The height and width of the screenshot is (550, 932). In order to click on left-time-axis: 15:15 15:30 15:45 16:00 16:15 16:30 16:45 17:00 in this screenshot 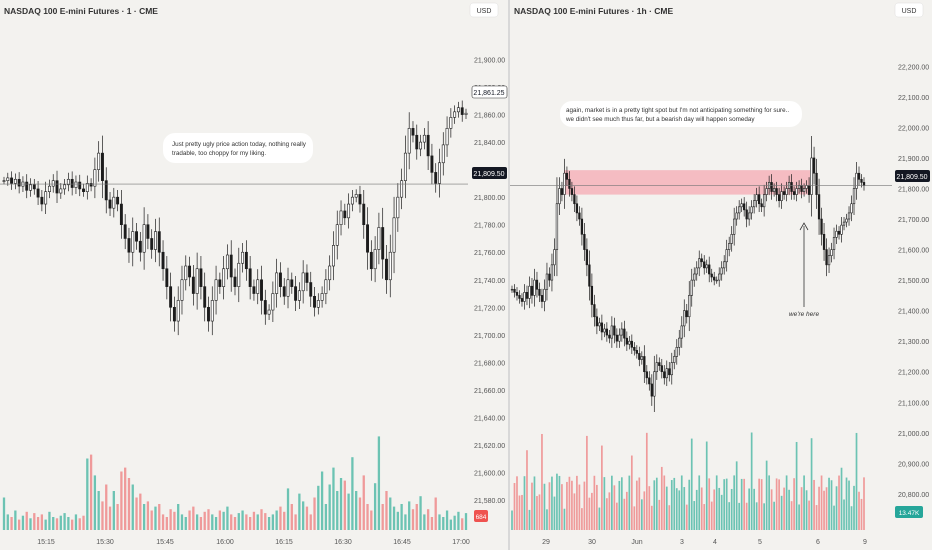, I will do `click(253, 542)`.